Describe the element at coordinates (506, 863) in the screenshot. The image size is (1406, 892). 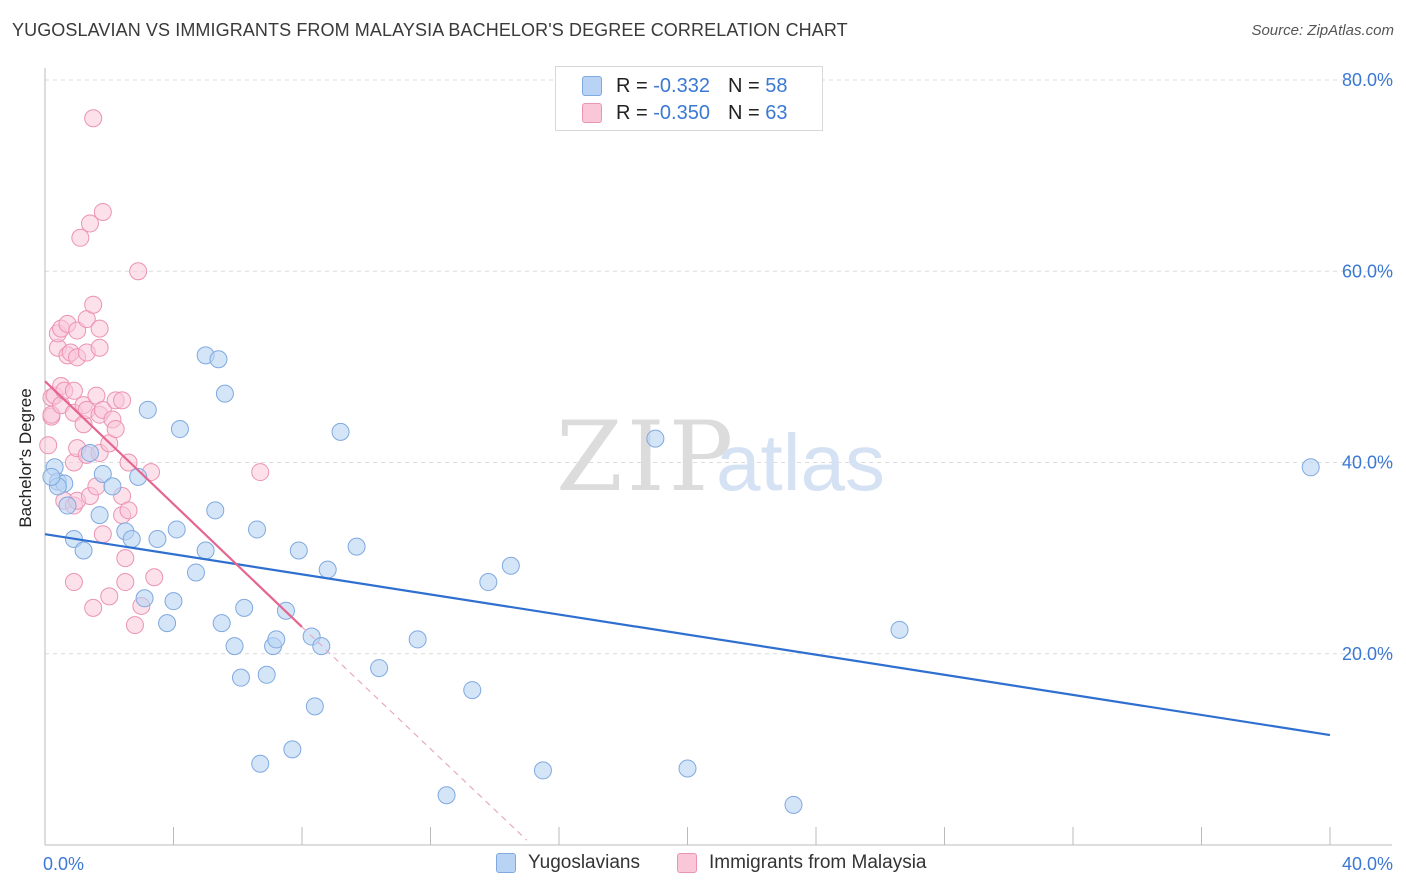
I see `blue-swatch` at that location.